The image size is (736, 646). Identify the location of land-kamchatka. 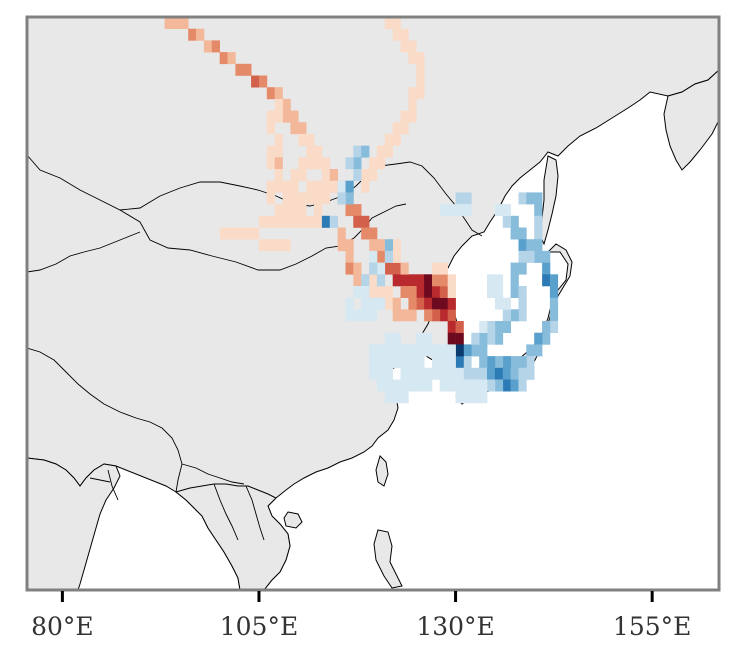
(691, 120).